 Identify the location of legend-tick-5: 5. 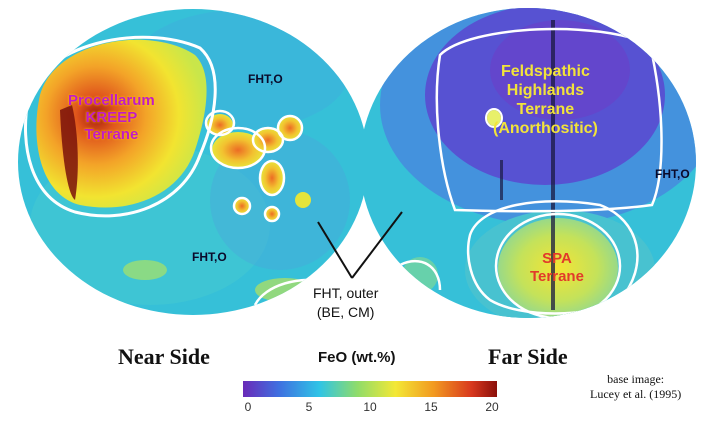
(309, 407).